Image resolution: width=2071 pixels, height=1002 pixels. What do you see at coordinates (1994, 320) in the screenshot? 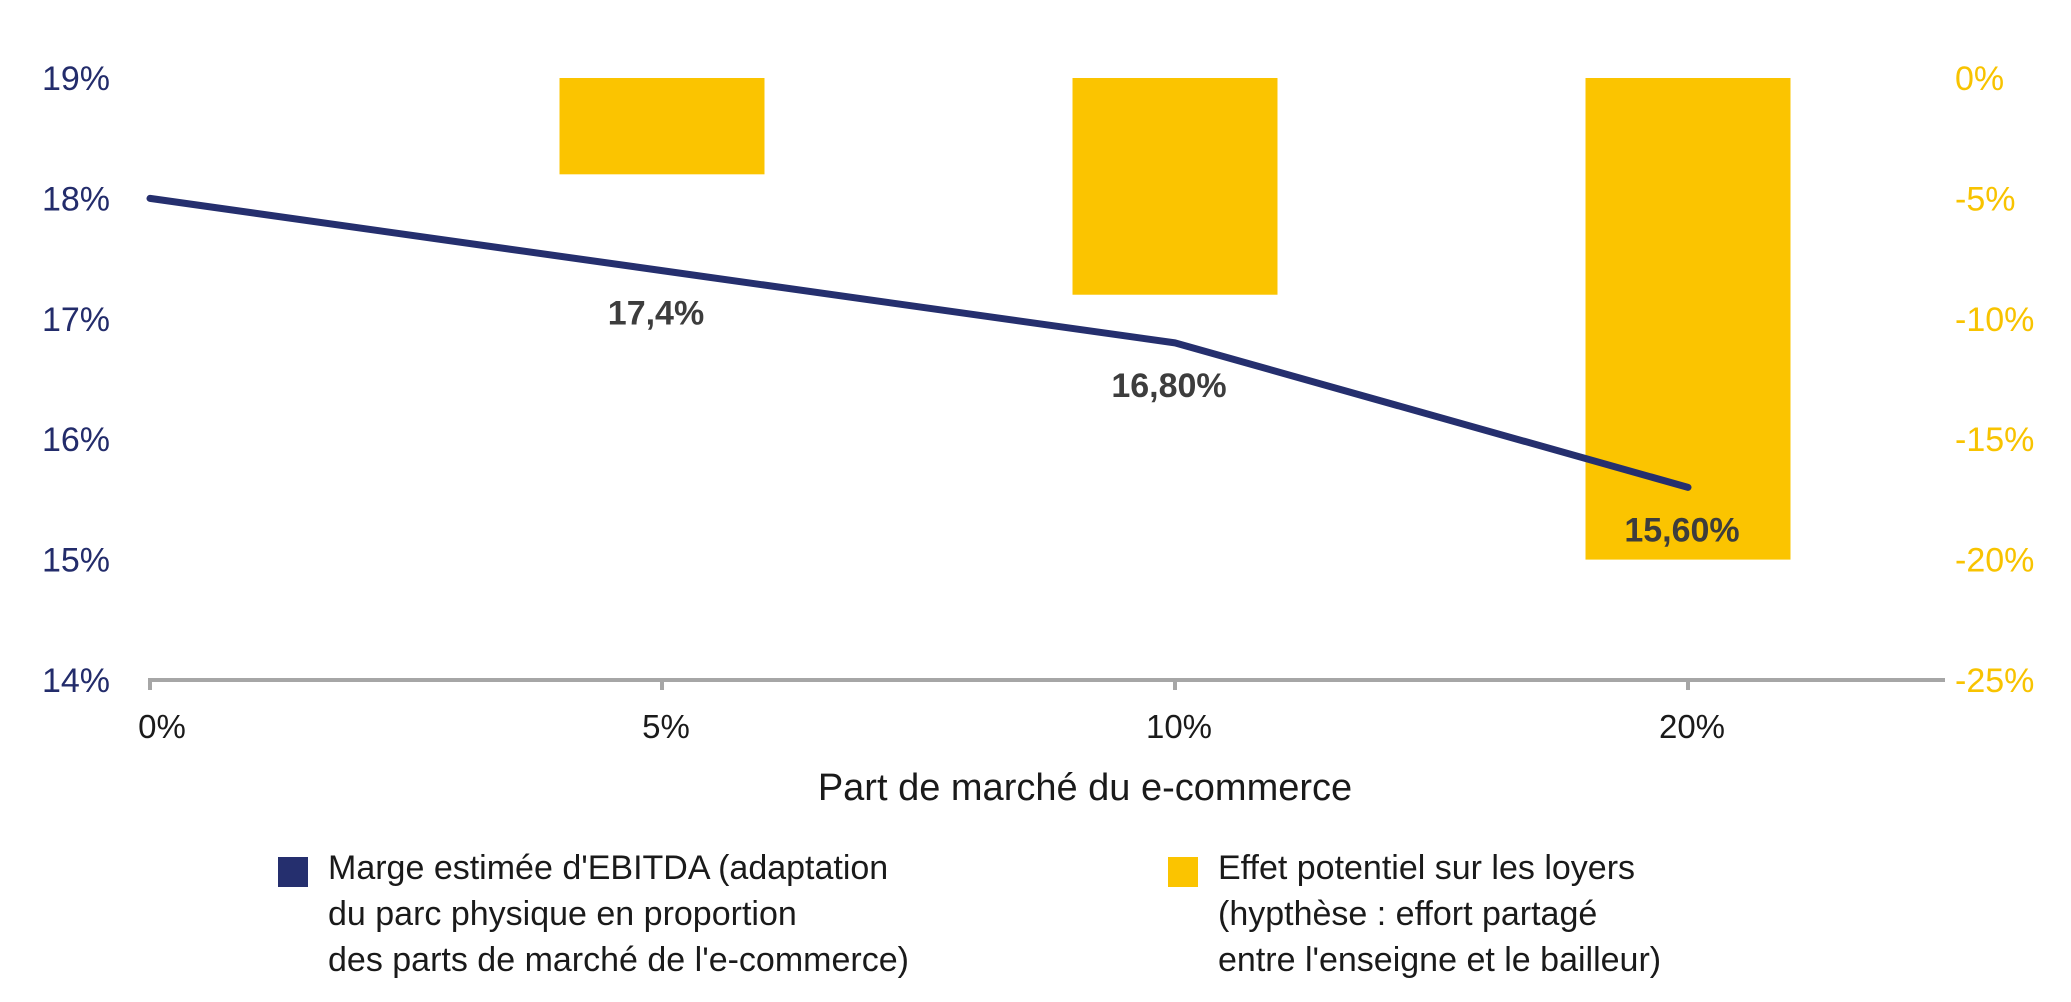
I see `y-right-tick-label: -10%` at bounding box center [1994, 320].